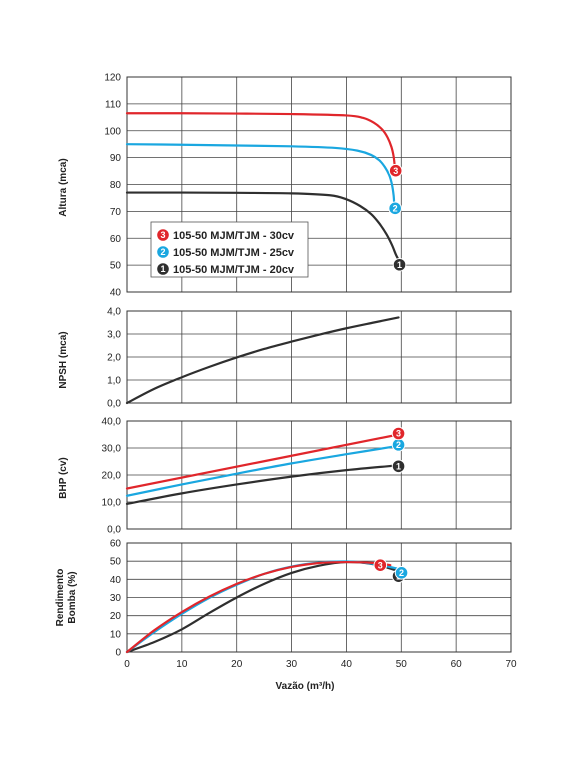  What do you see at coordinates (63, 478) in the screenshot?
I see `y-axis-title: BHP (cv)` at bounding box center [63, 478].